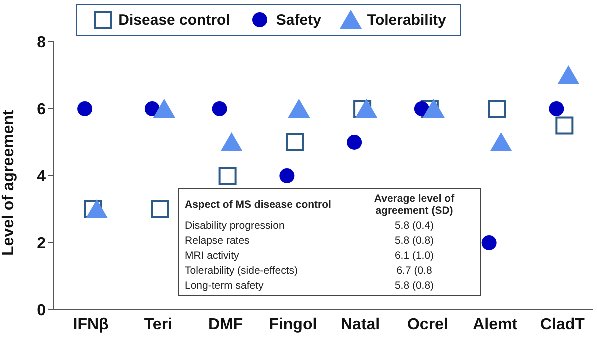 The height and width of the screenshot is (340, 597). Describe the element at coordinates (242, 271) in the screenshot. I see `annotation: Tolerability (side-effects)` at that location.